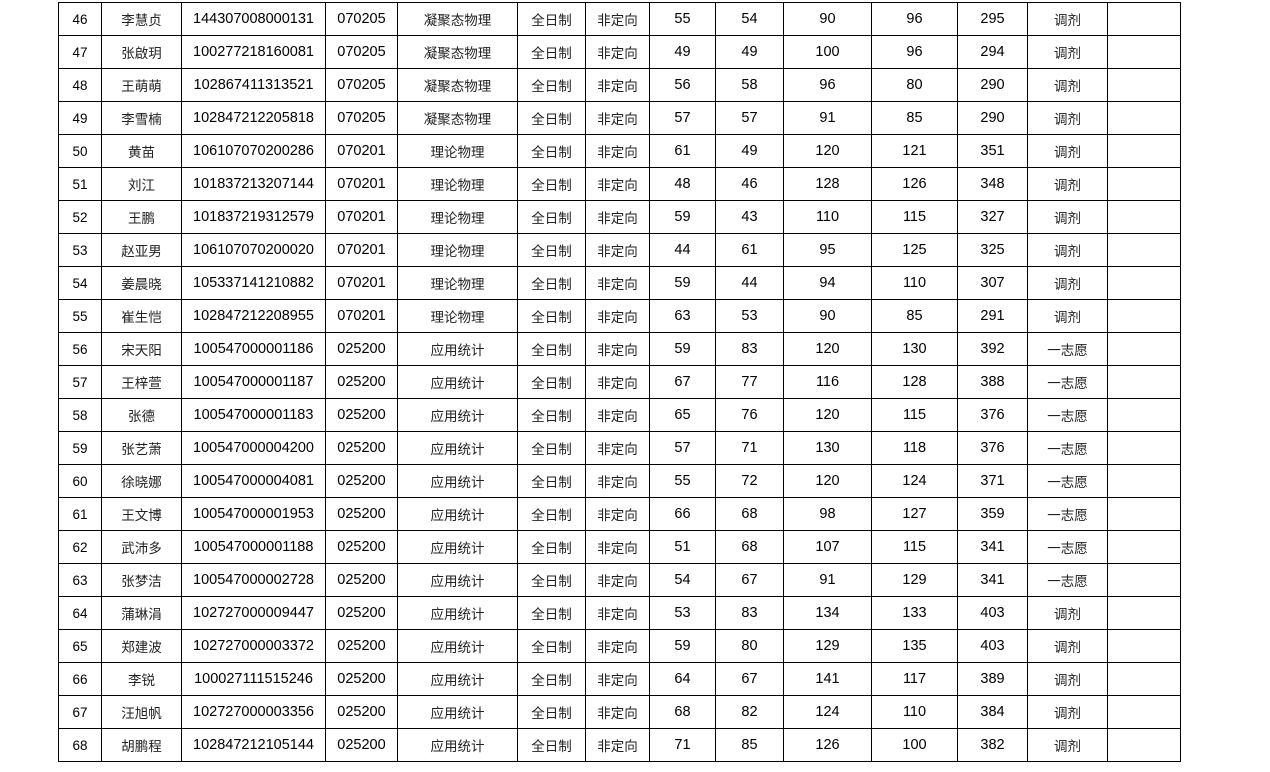 This screenshot has height=772, width=1270. What do you see at coordinates (914, 679) in the screenshot?
I see `subject2-score-cell: 117` at bounding box center [914, 679].